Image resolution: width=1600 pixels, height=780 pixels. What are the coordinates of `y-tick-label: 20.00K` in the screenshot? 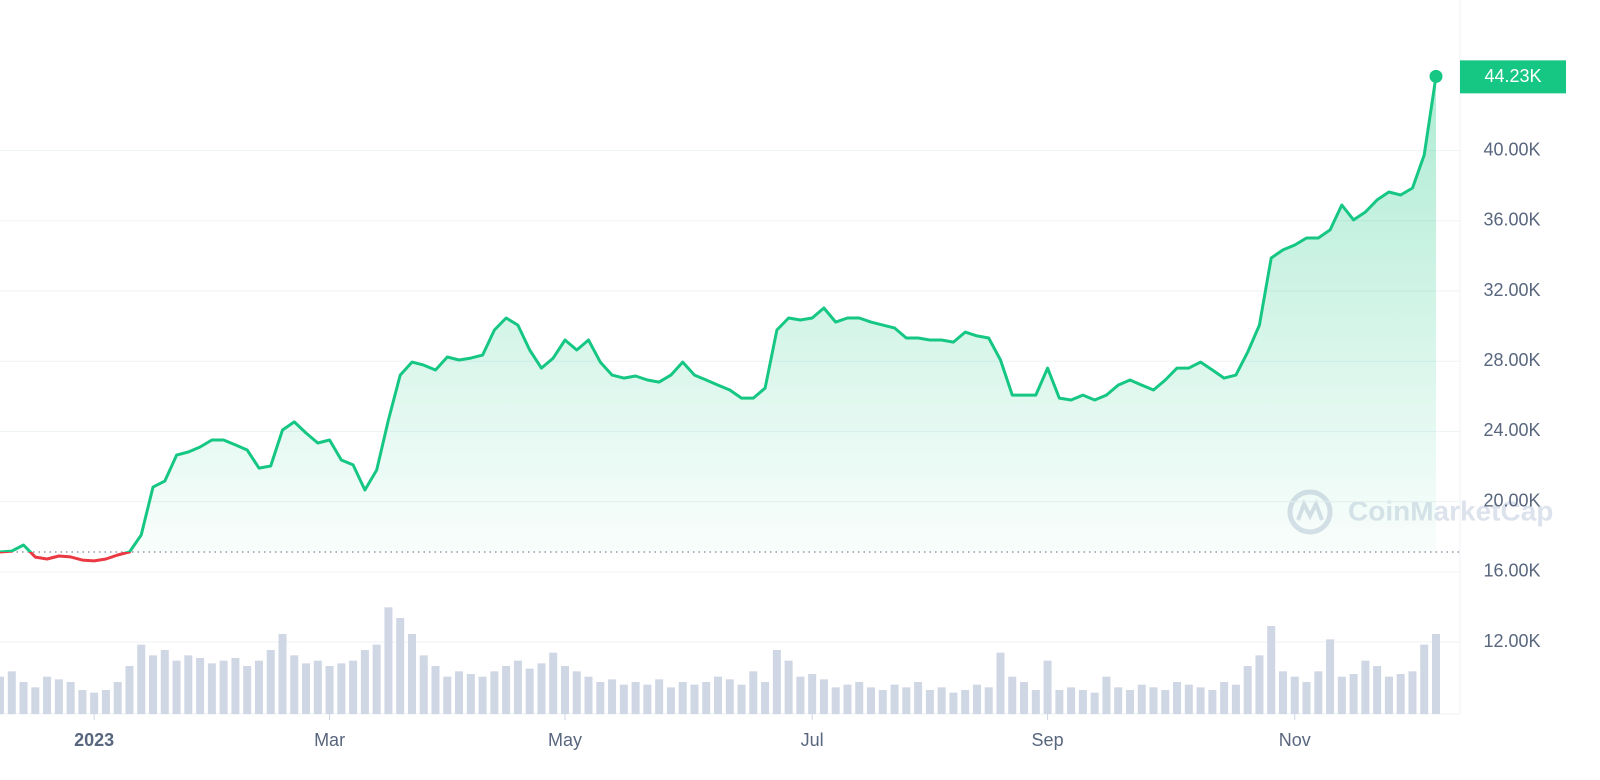 It's located at (1511, 500).